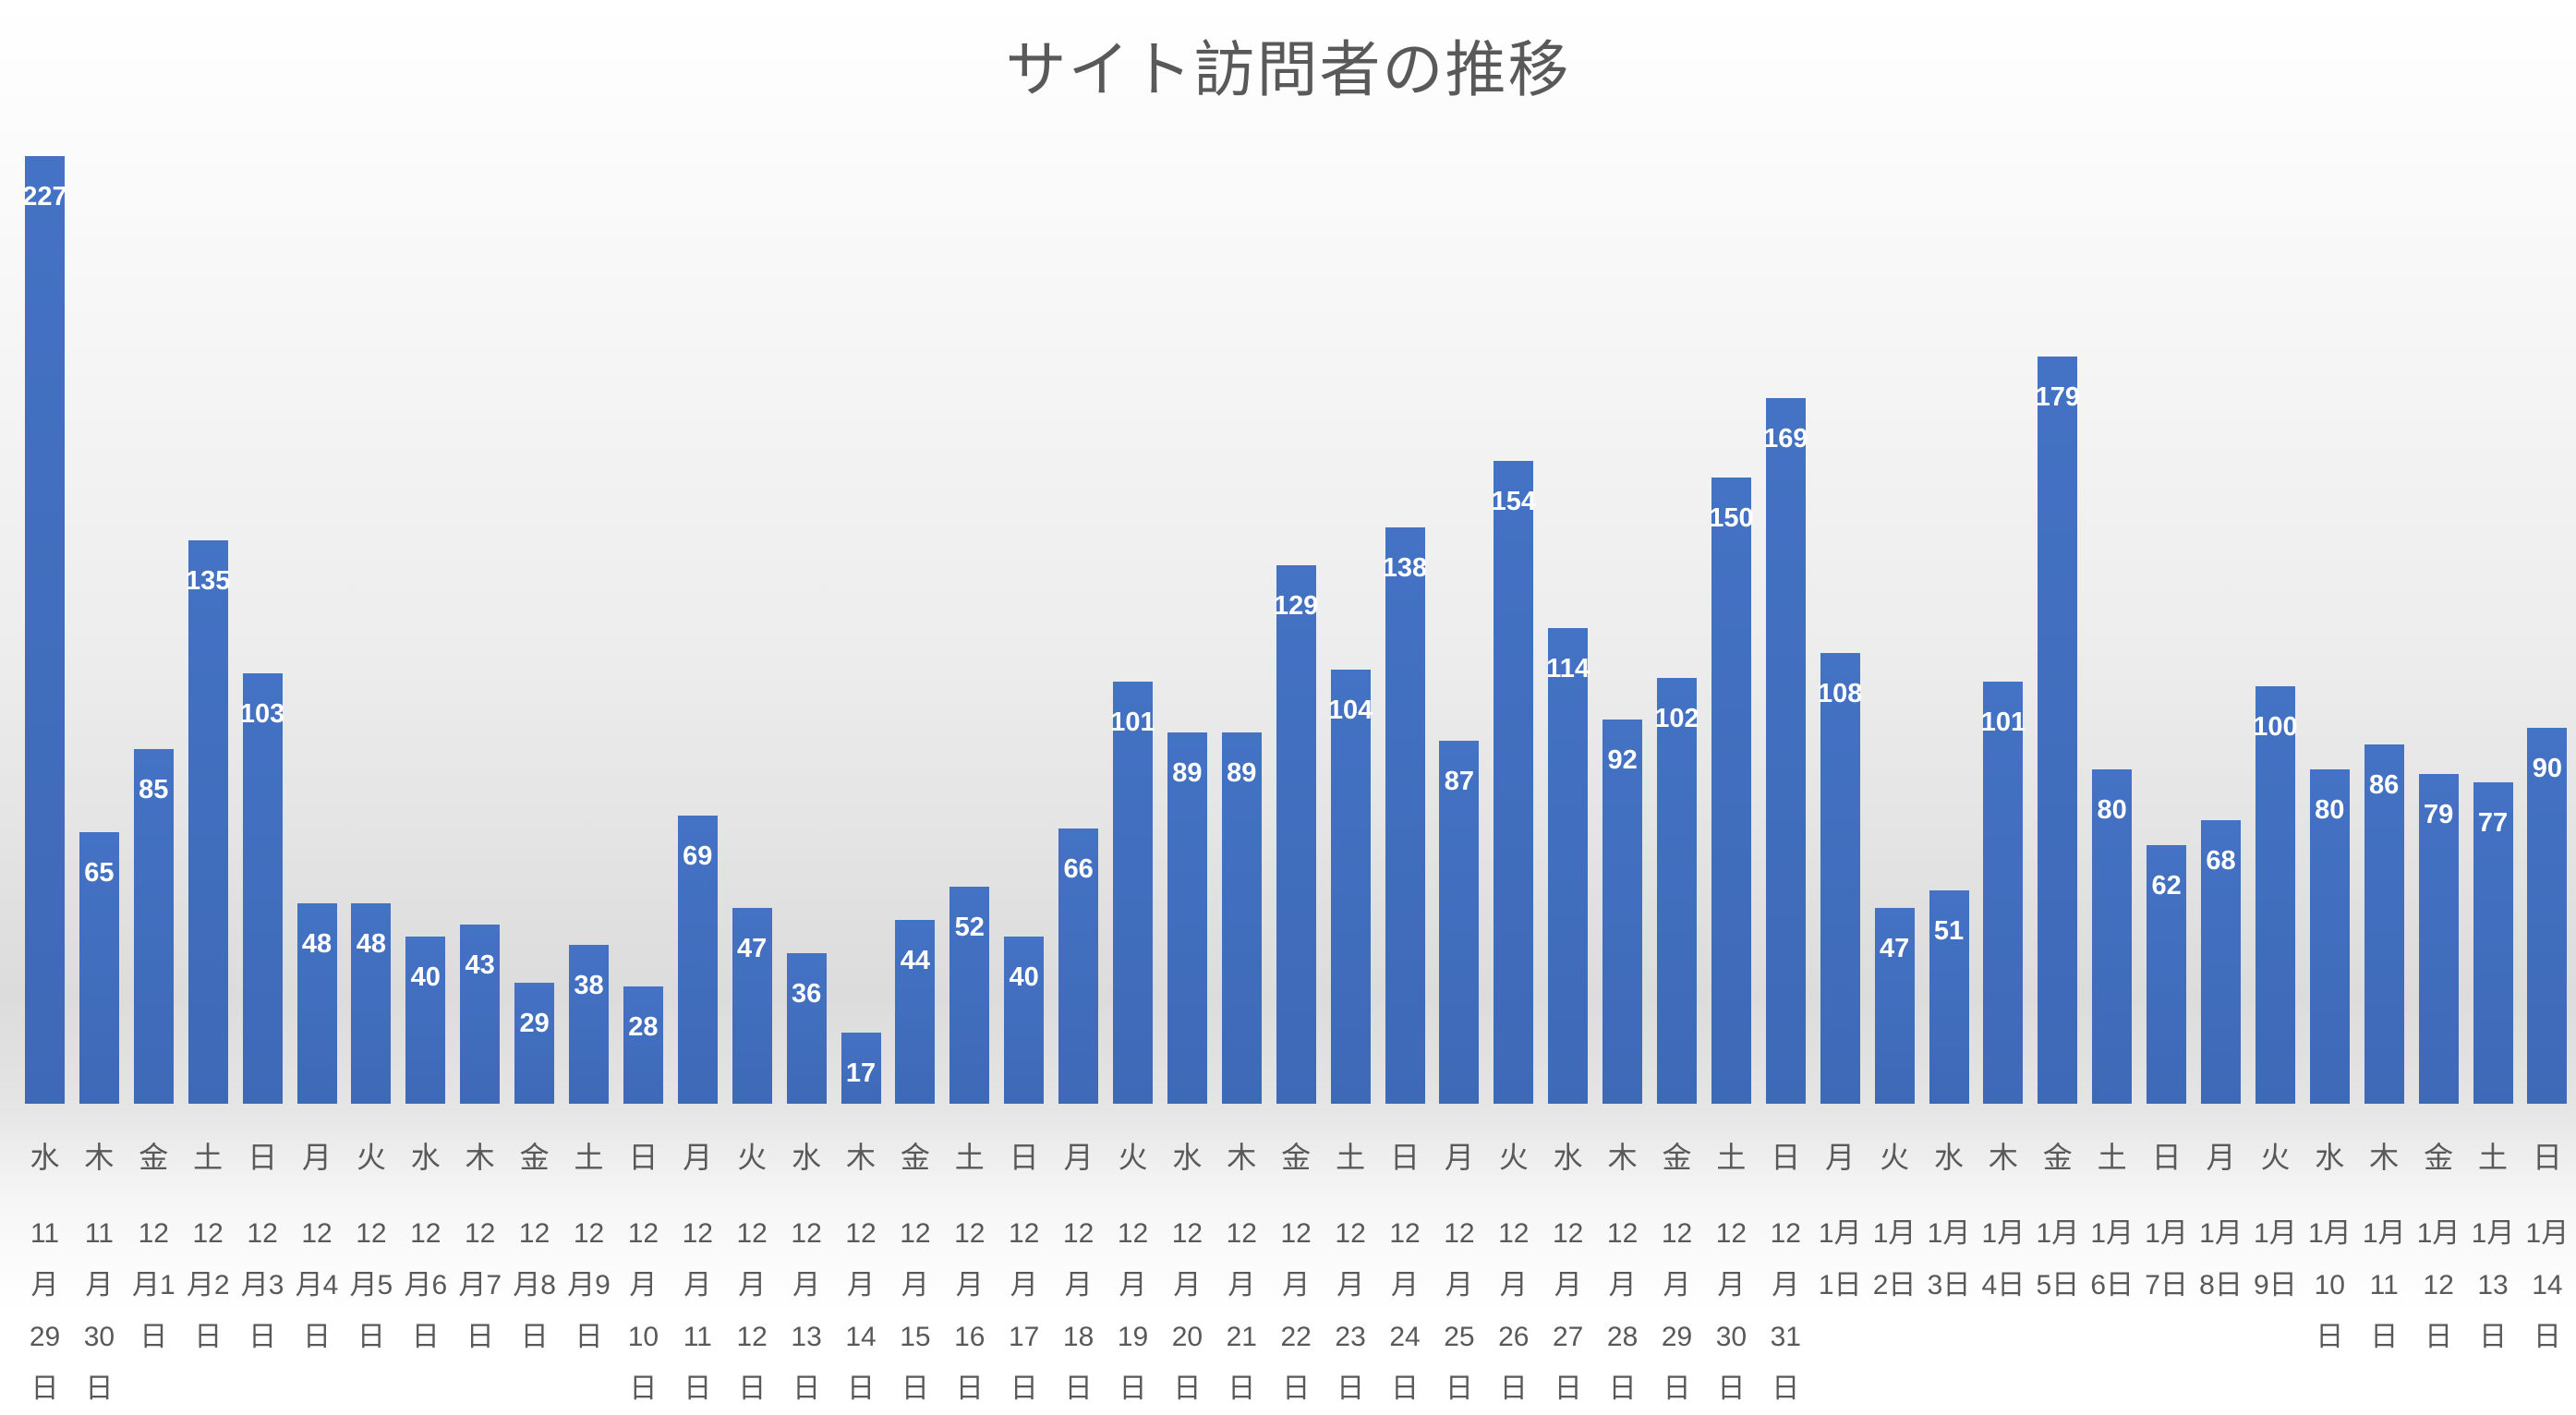 The image size is (2576, 1415). I want to click on date-tick-label: 12月13日, so click(806, 1311).